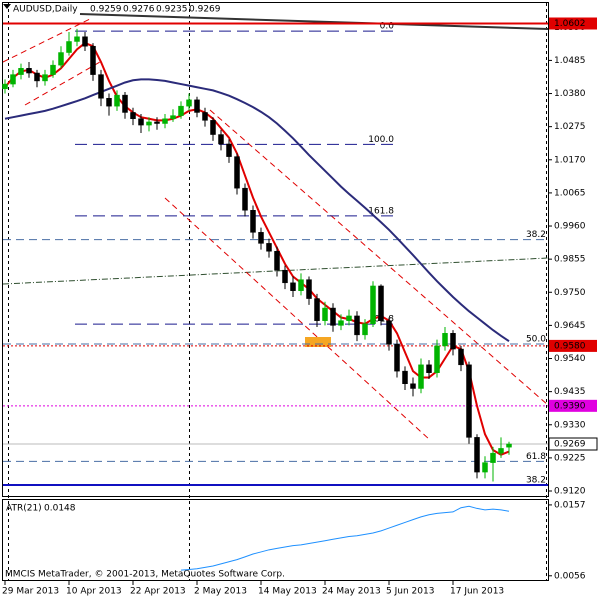 Image resolution: width=600 pixels, height=600 pixels. What do you see at coordinates (45, 10) in the screenshot?
I see `chart-title: AUDUSD,Daily` at bounding box center [45, 10].